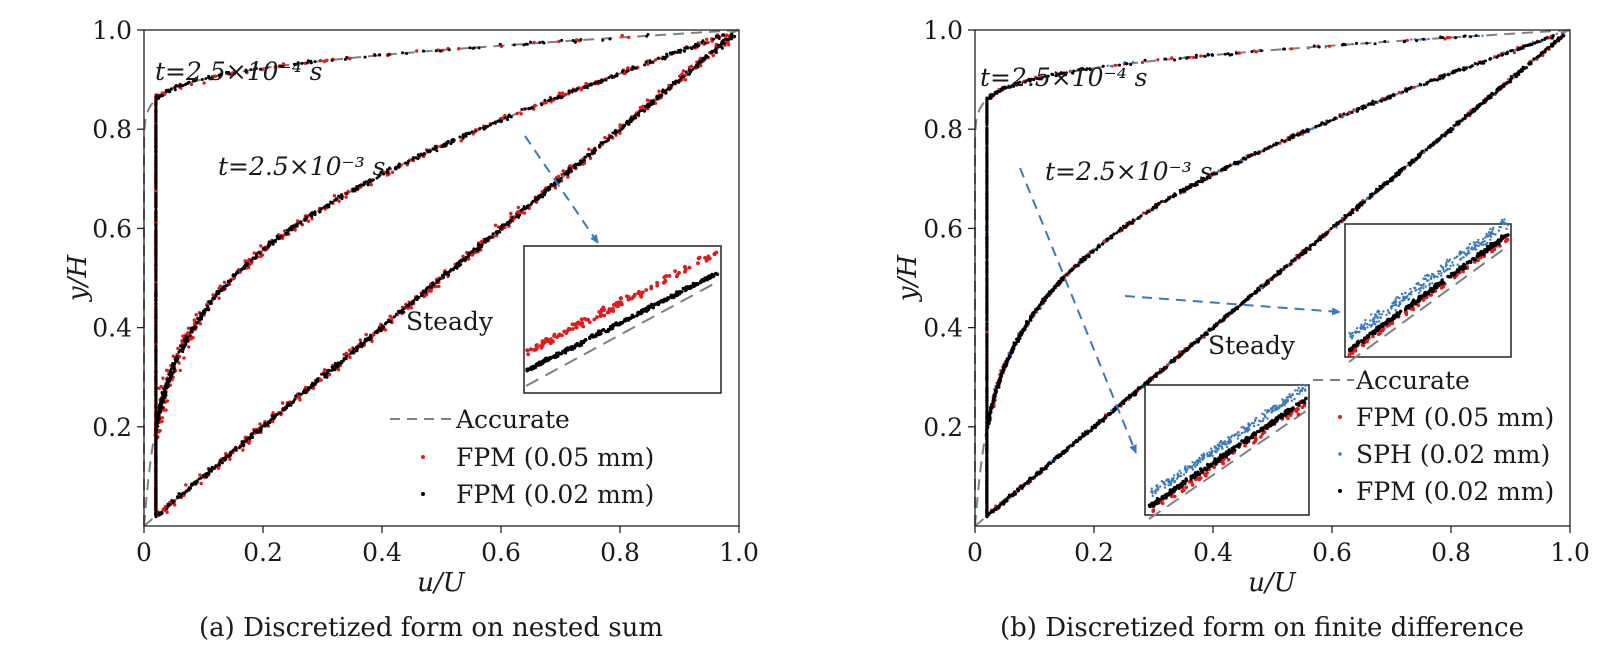 The height and width of the screenshot is (658, 1624). What do you see at coordinates (112, 228) in the screenshot?
I see `y-tick-label: 0.6` at bounding box center [112, 228].